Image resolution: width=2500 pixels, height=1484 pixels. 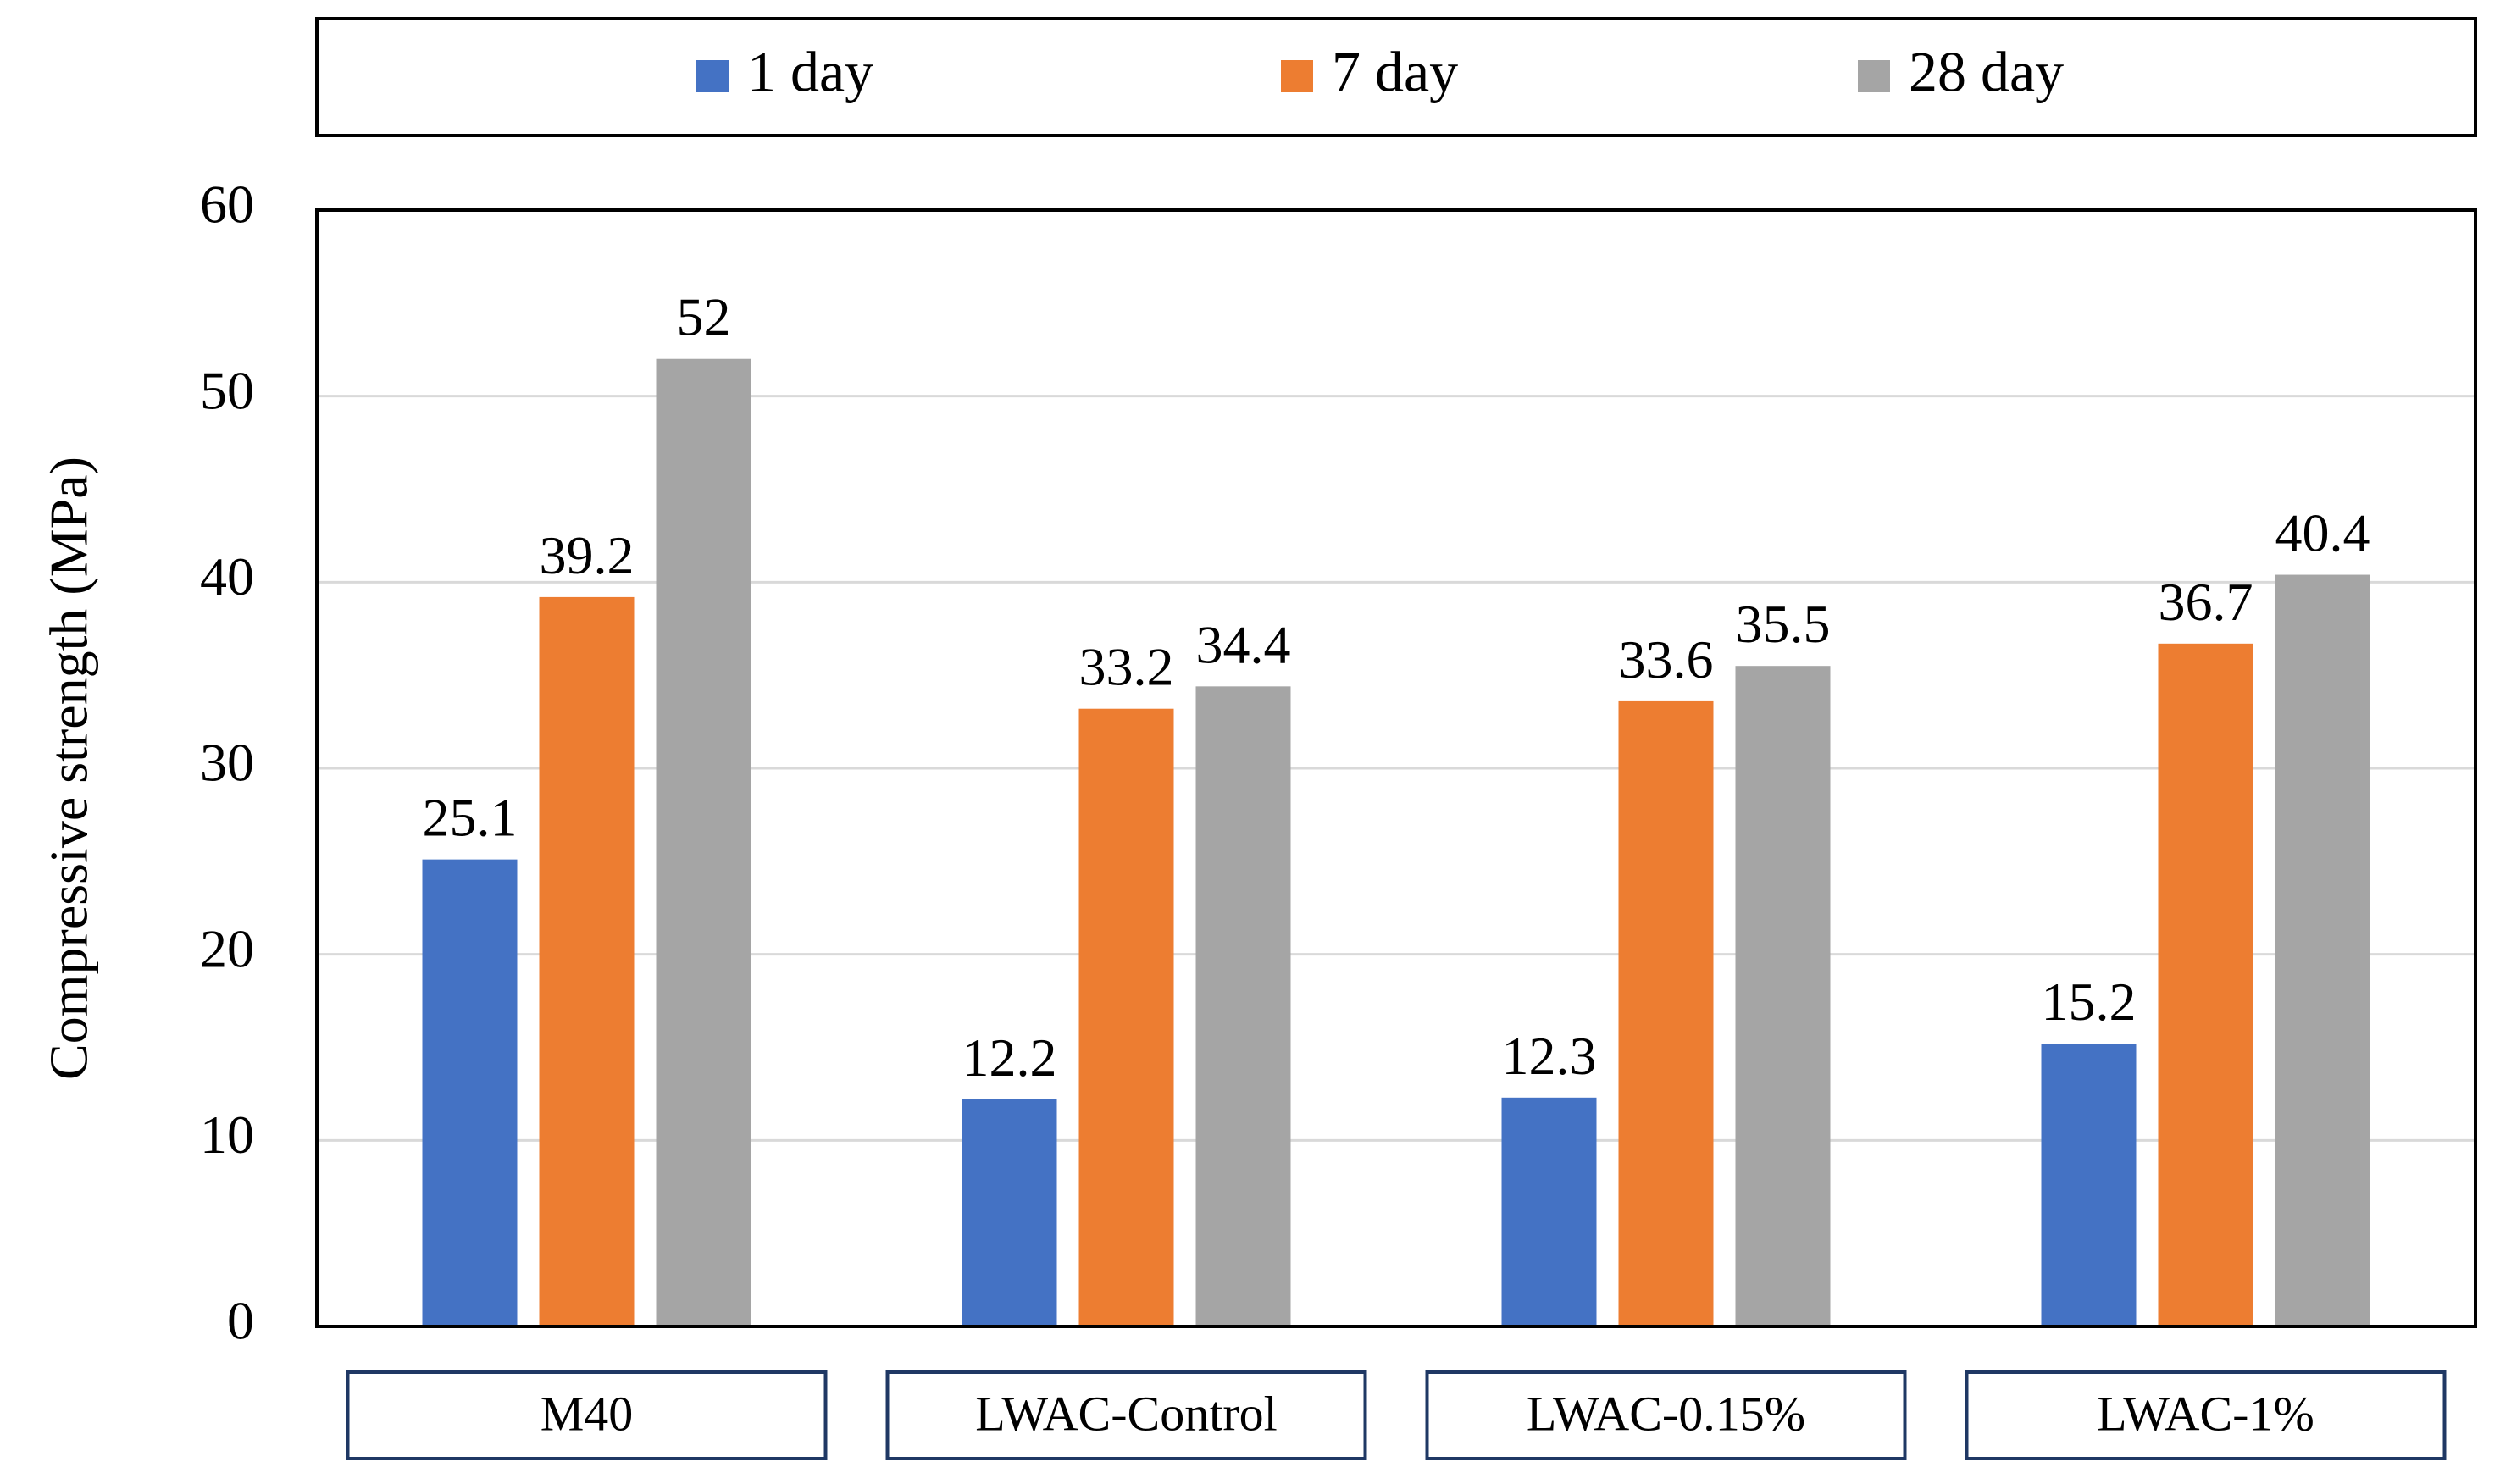 I want to click on legend-label: 7 day, so click(x=1395, y=72).